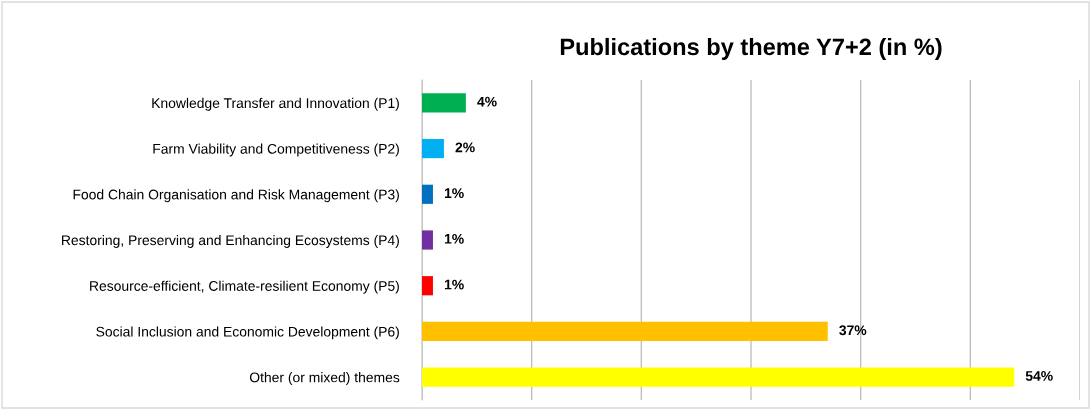  What do you see at coordinates (276, 150) in the screenshot?
I see `y-tick-label: Farm Viability and Competitiveness (P2)` at bounding box center [276, 150].